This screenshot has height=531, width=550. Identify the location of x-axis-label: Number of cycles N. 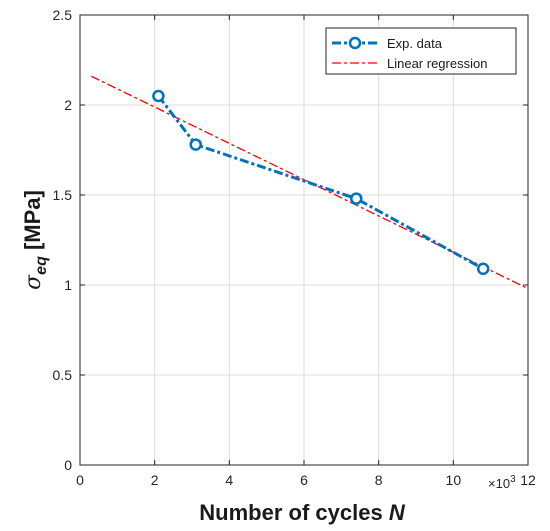
(302, 512).